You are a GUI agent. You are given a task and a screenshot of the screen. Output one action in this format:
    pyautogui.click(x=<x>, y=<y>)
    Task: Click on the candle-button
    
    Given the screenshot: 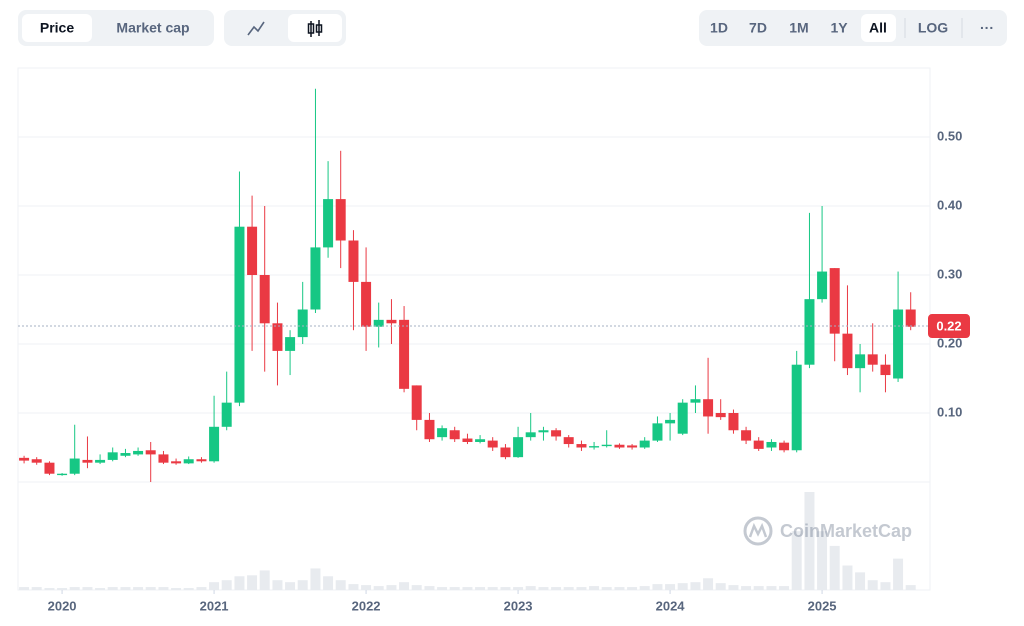 What is the action you would take?
    pyautogui.click(x=315, y=28)
    